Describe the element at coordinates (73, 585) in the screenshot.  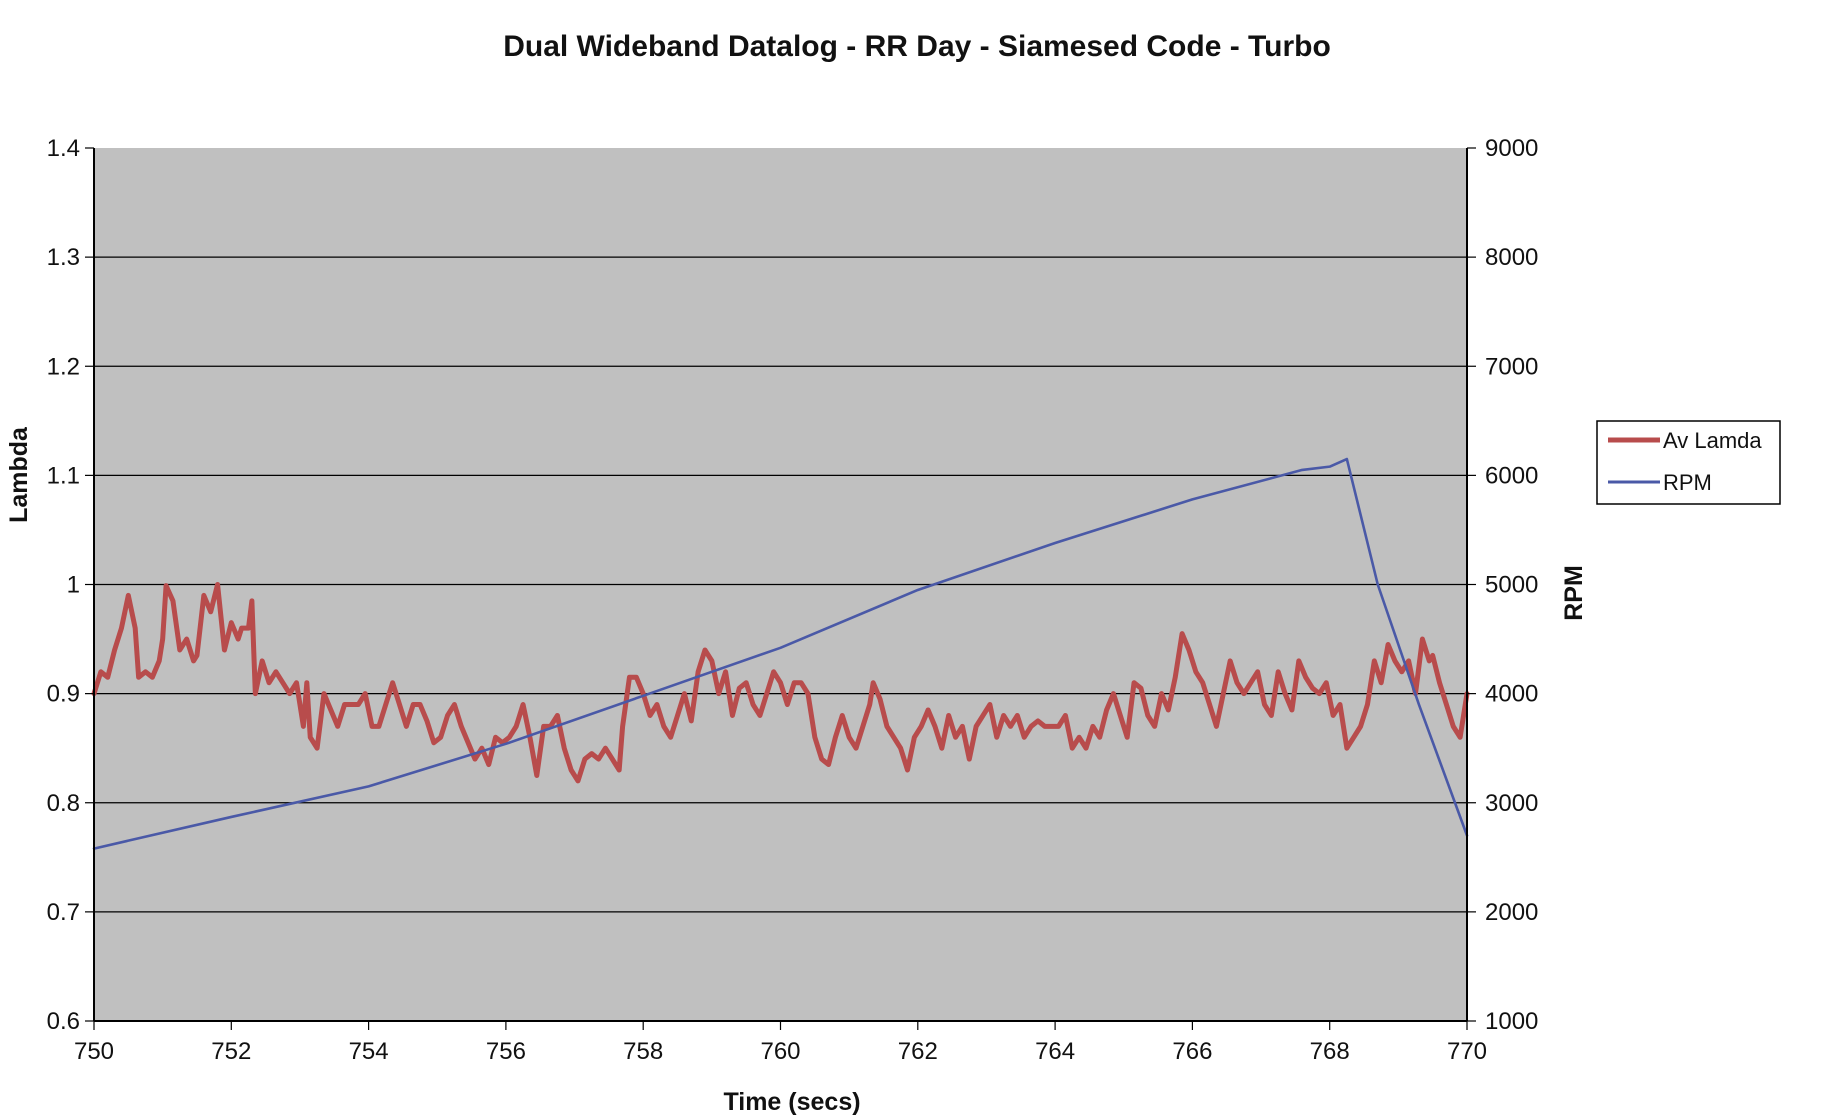
I see `y-left-tick-label: 1` at that location.